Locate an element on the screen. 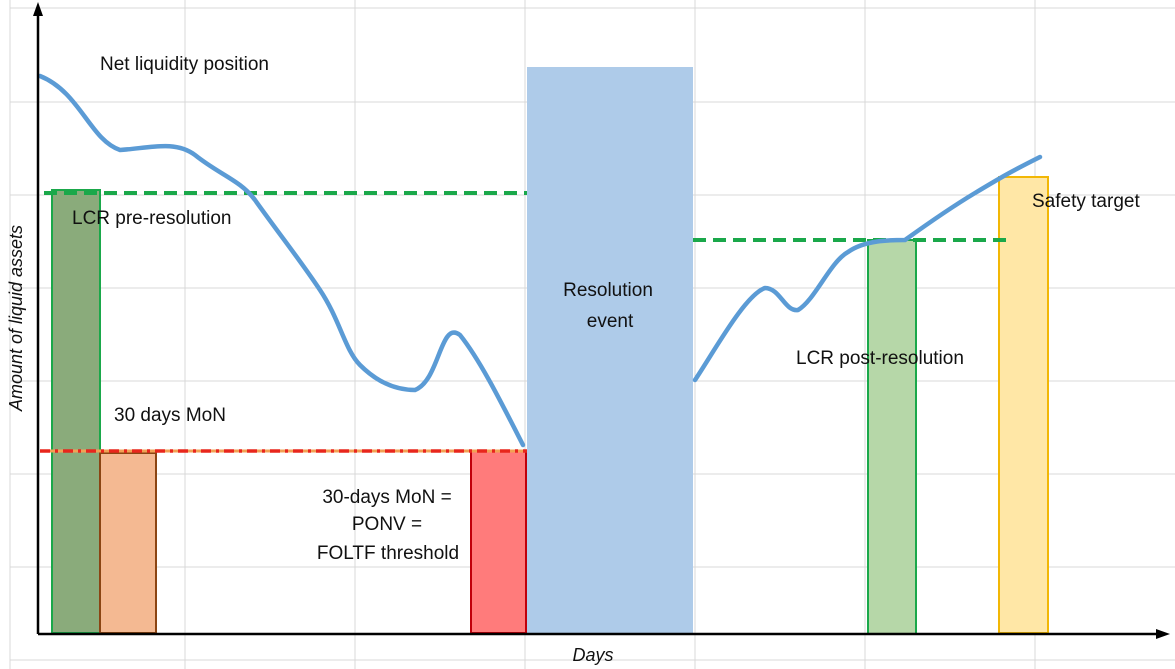 This screenshot has height=669, width=1175. resolution-event-block is located at coordinates (610, 350).